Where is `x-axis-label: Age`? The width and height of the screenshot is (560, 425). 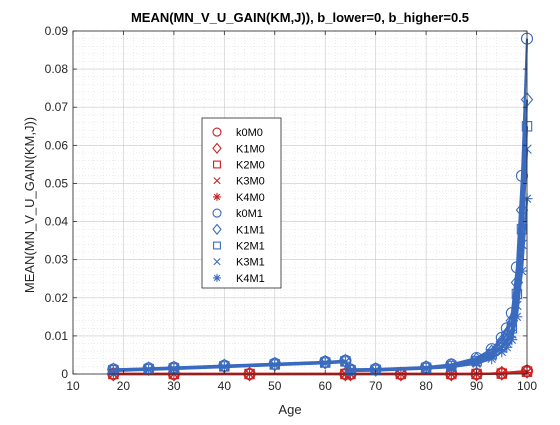 x-axis-label: Age is located at coordinates (289, 409).